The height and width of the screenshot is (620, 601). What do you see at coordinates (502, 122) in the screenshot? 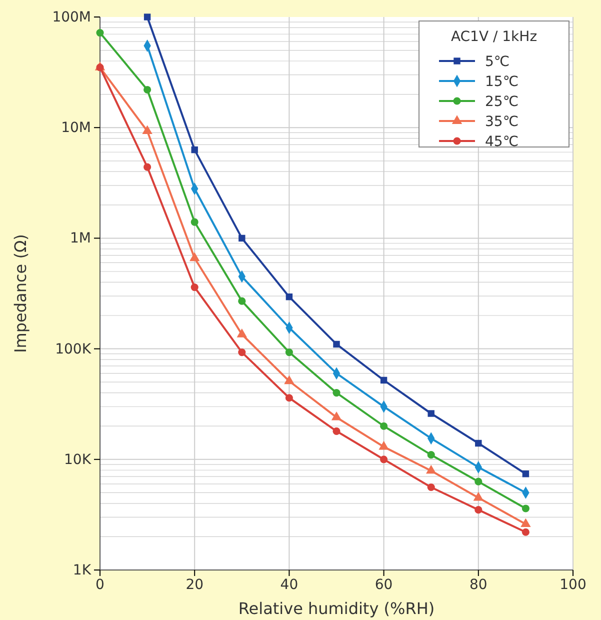
I see `legend-label: 35℃` at bounding box center [502, 122].